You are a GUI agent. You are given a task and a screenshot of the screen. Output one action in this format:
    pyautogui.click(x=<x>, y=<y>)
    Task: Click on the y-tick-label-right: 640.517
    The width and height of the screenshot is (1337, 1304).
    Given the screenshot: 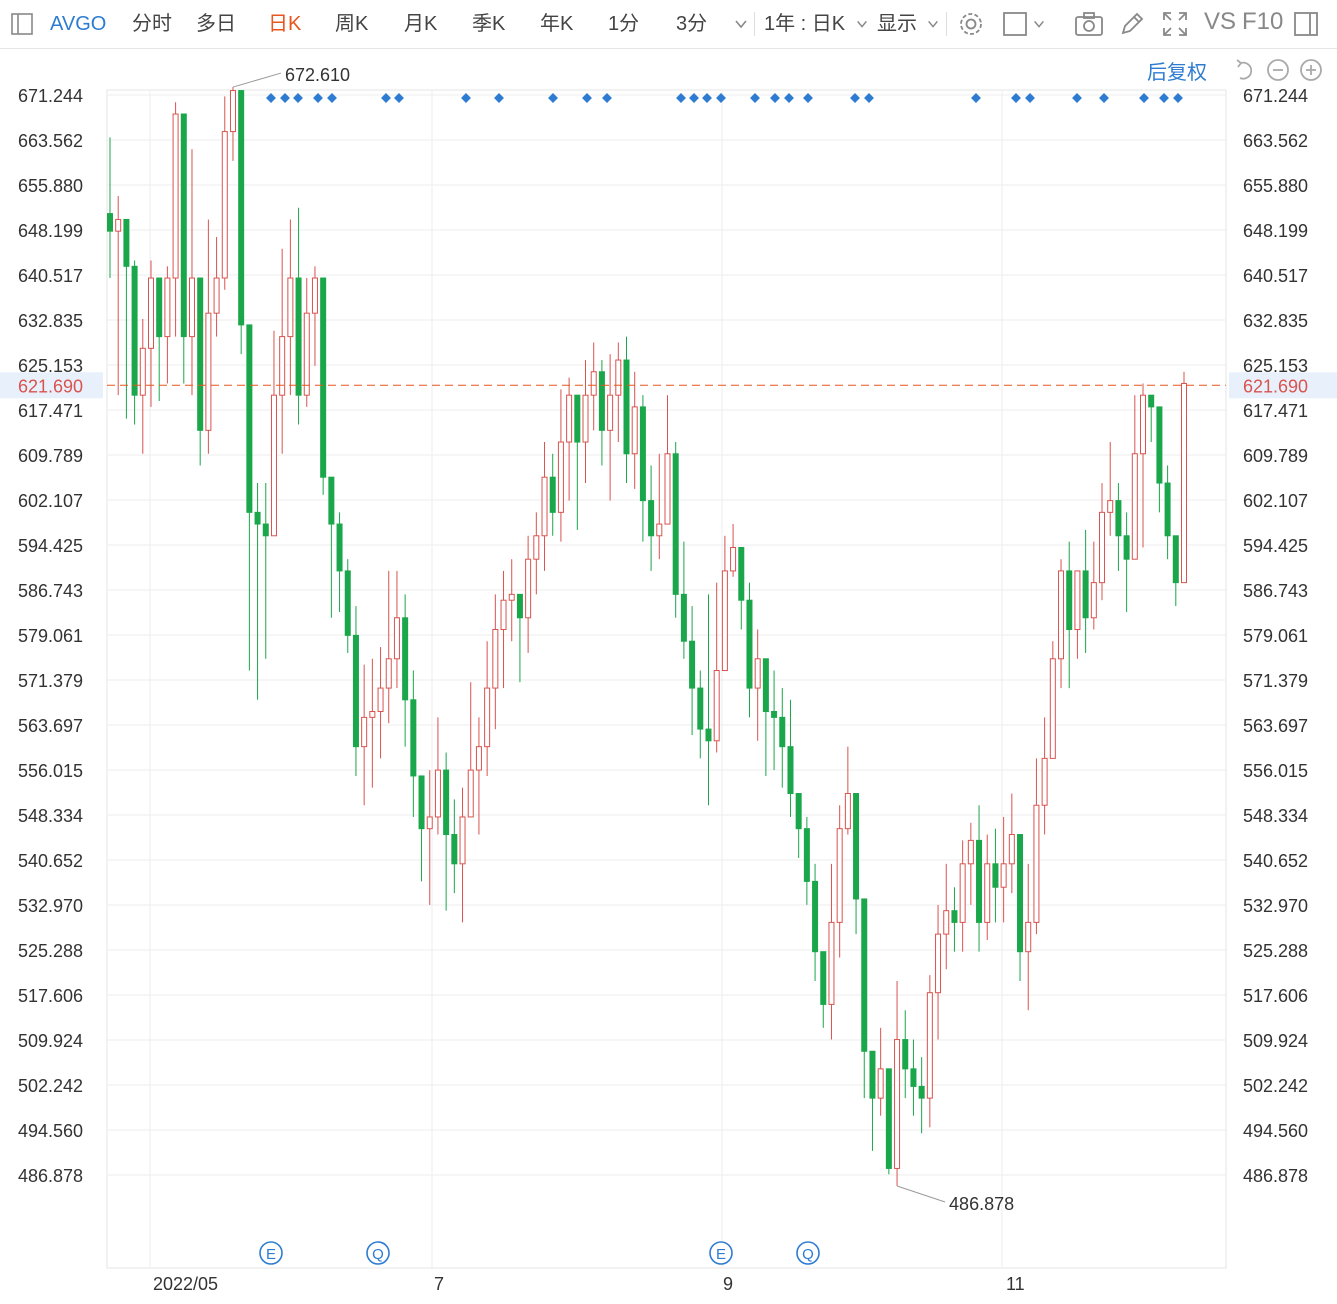 What is the action you would take?
    pyautogui.click(x=1275, y=276)
    